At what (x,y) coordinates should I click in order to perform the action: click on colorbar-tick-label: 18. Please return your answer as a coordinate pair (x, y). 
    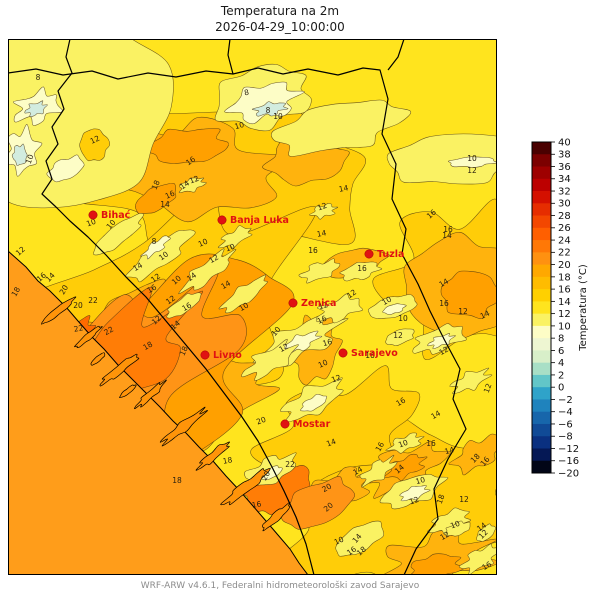
    Looking at the image, I should click on (564, 277).